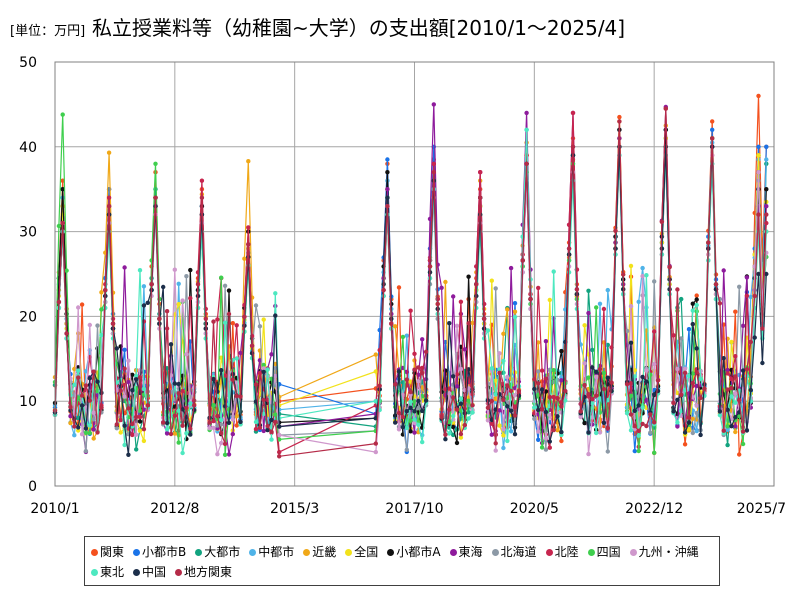 The height and width of the screenshot is (600, 800). I want to click on legend-label: 四国, so click(608, 552).